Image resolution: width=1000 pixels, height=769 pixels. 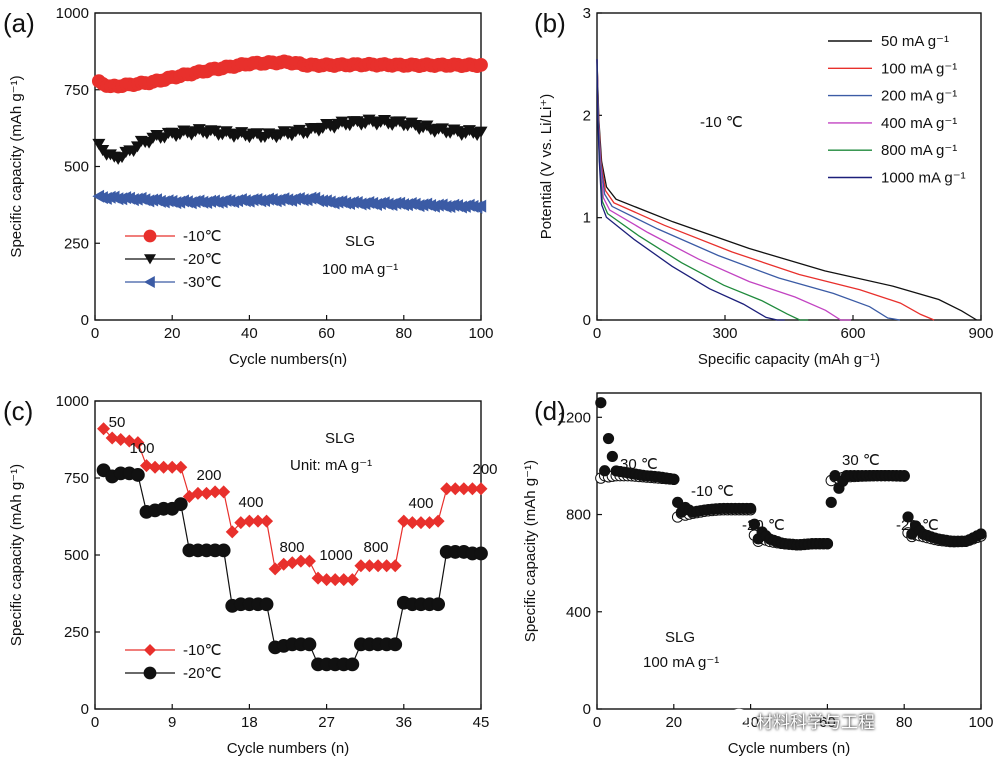 What do you see at coordinates (76, 478) in the screenshot?
I see `y-tick-label: 750` at bounding box center [76, 478].